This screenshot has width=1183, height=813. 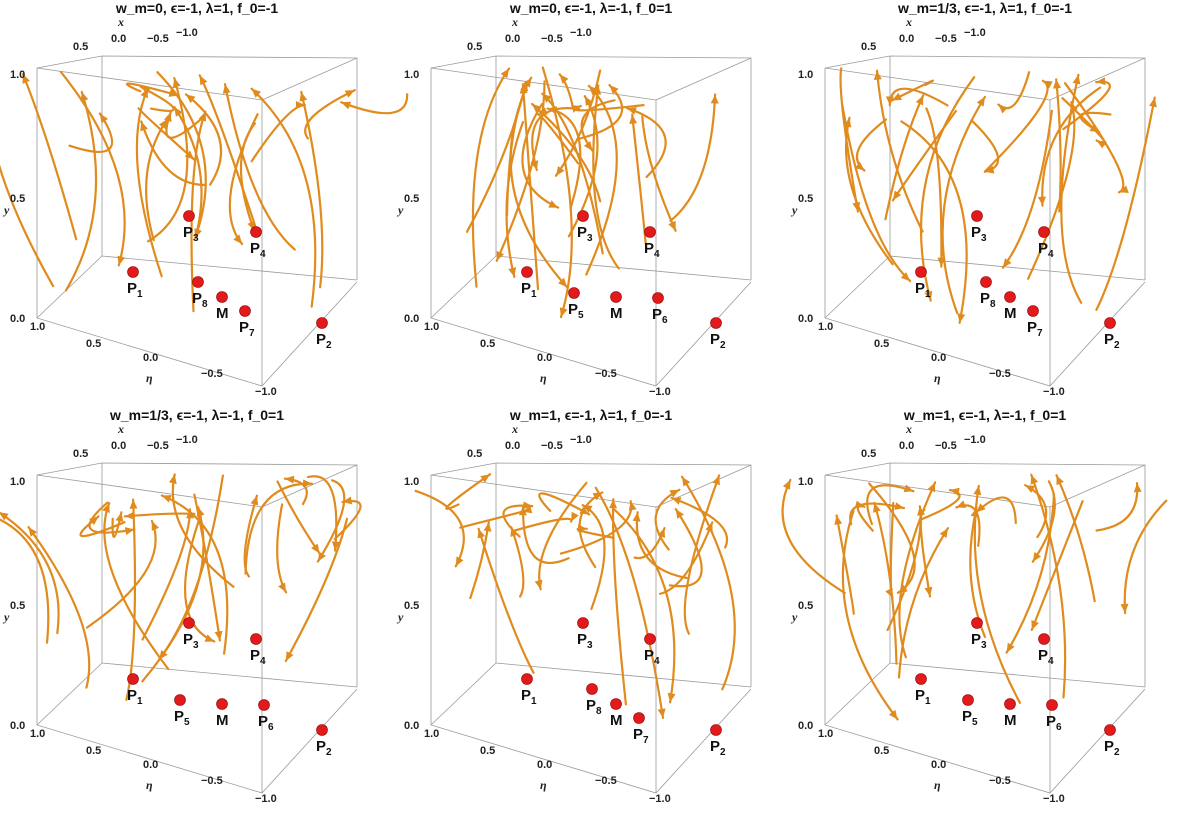 What do you see at coordinates (150, 358) in the screenshot?
I see `eta-tick-label: 0.0` at bounding box center [150, 358].